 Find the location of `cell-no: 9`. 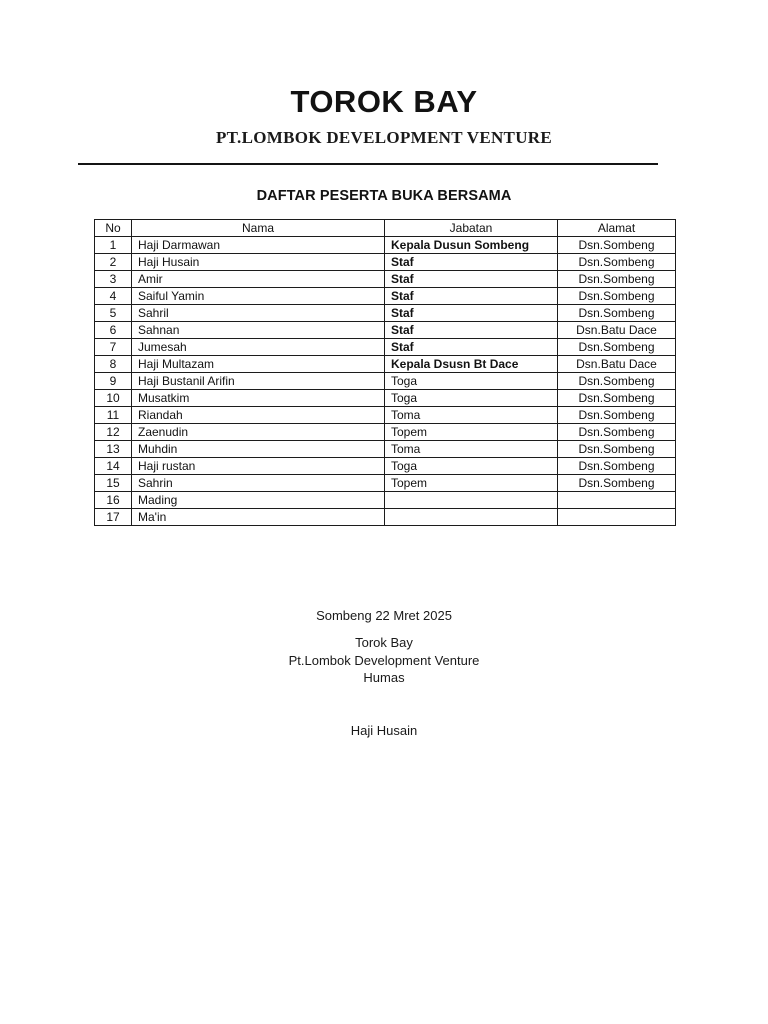

cell-no: 9 is located at coordinates (113, 381).